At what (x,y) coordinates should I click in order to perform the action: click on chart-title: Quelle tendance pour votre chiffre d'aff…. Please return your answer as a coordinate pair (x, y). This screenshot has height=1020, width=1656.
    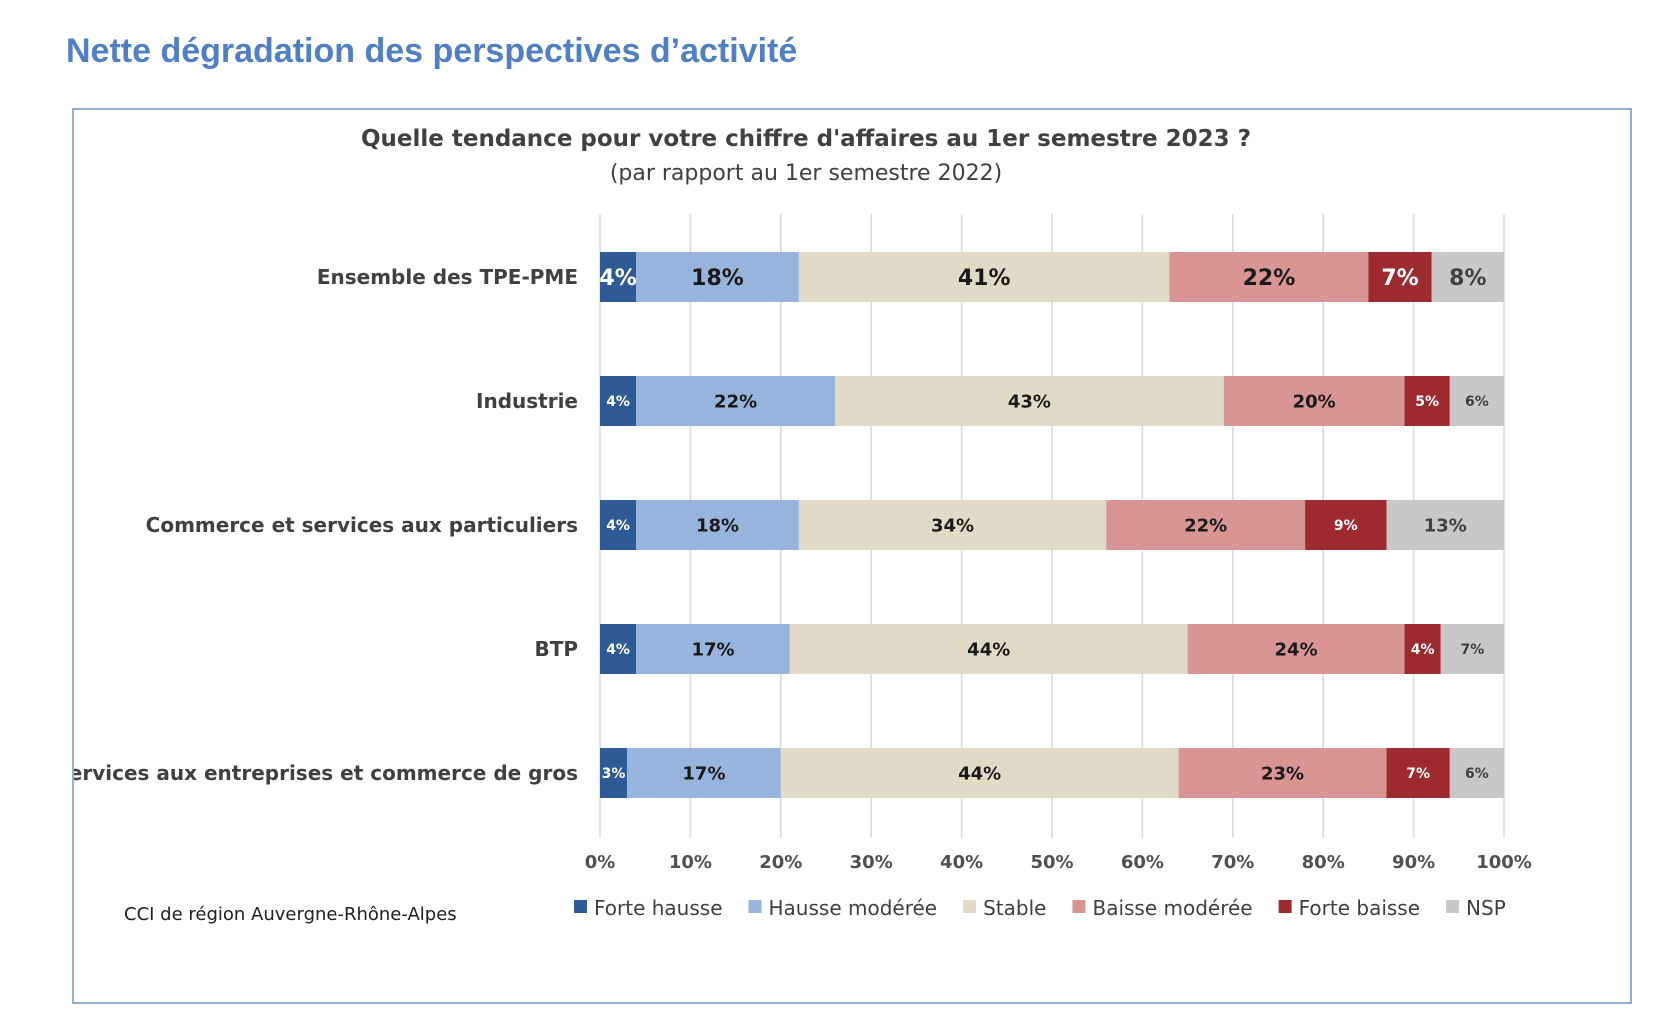
    Looking at the image, I should click on (806, 139).